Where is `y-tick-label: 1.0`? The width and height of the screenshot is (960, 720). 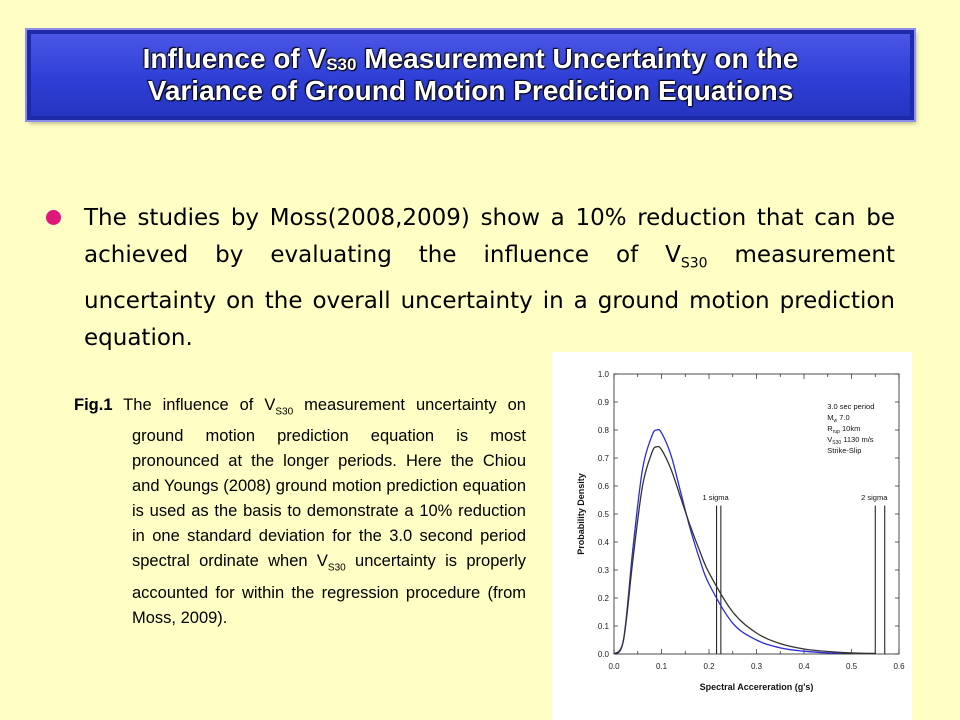 y-tick-label: 1.0 is located at coordinates (604, 374).